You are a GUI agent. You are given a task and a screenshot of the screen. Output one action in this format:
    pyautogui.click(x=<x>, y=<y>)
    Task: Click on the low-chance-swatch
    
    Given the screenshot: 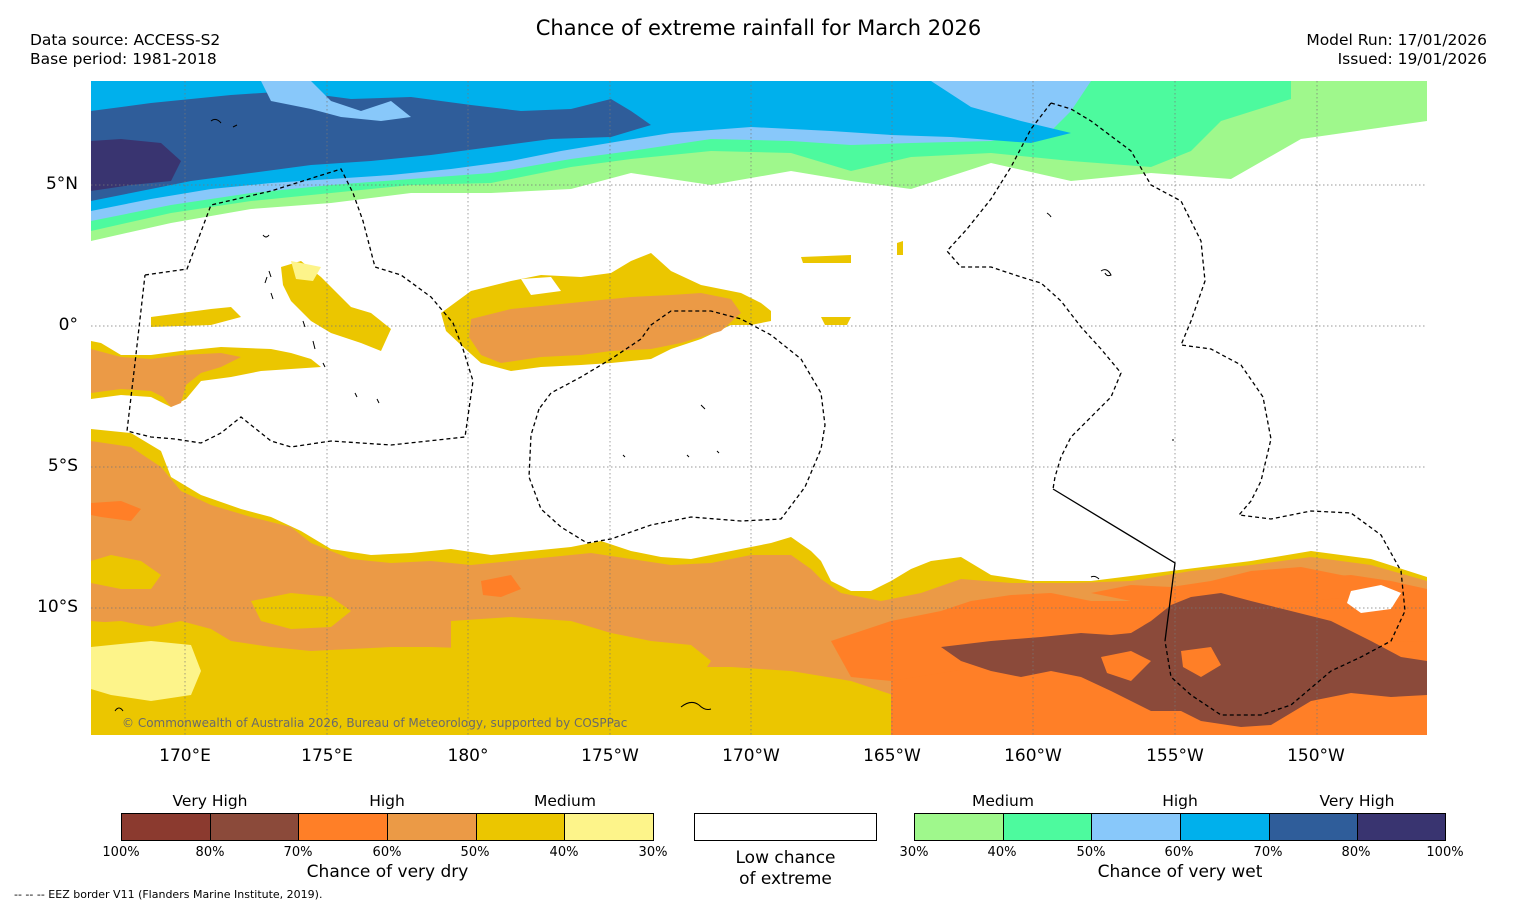 What is the action you would take?
    pyautogui.click(x=785, y=827)
    